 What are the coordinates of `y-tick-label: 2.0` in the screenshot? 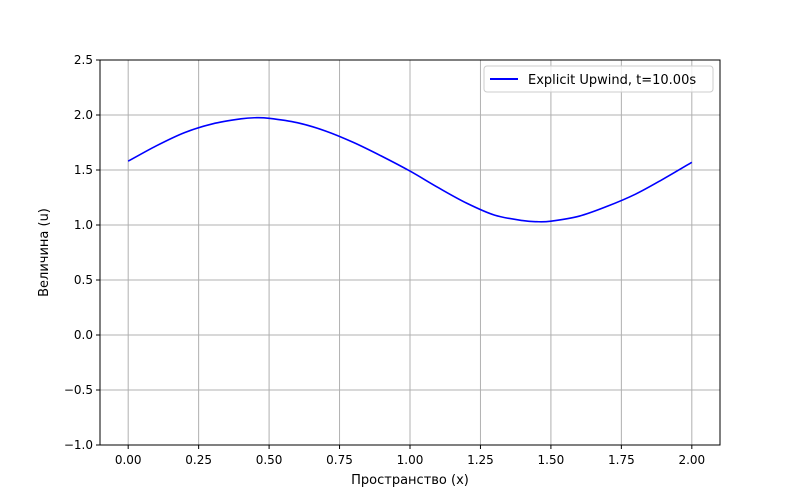 It's located at (83, 115).